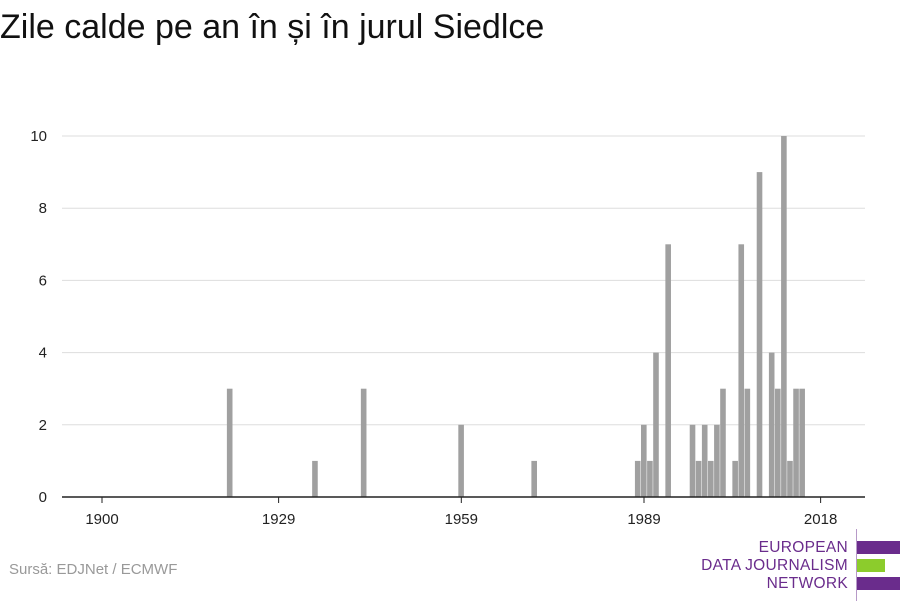 The image size is (900, 601). What do you see at coordinates (704, 460) in the screenshot?
I see `bar-1999` at bounding box center [704, 460].